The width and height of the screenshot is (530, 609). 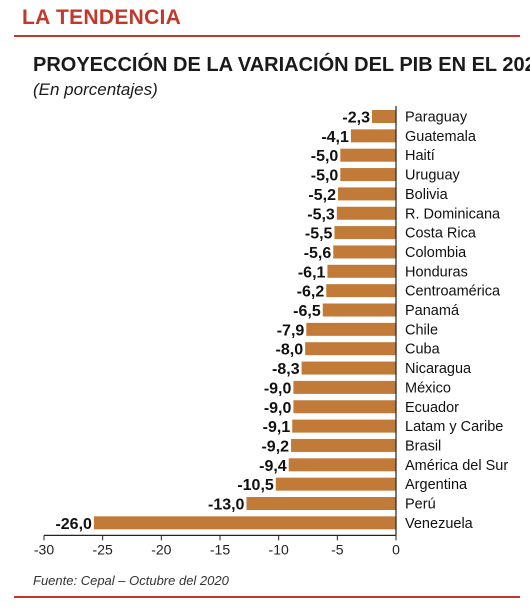 I want to click on category-label: Costa Rica, so click(x=441, y=234).